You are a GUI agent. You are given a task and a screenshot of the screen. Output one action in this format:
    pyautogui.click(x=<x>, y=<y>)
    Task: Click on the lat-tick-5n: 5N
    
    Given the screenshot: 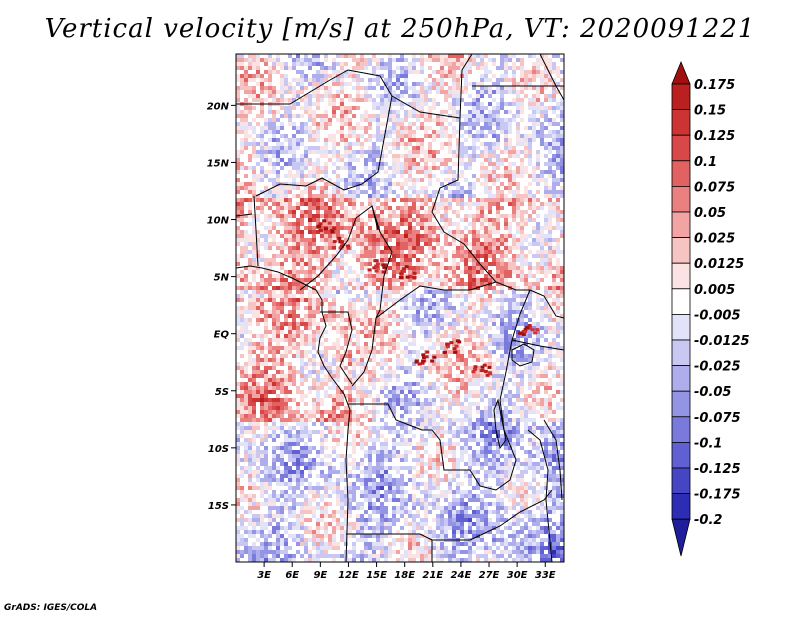 What is the action you would take?
    pyautogui.click(x=225, y=278)
    